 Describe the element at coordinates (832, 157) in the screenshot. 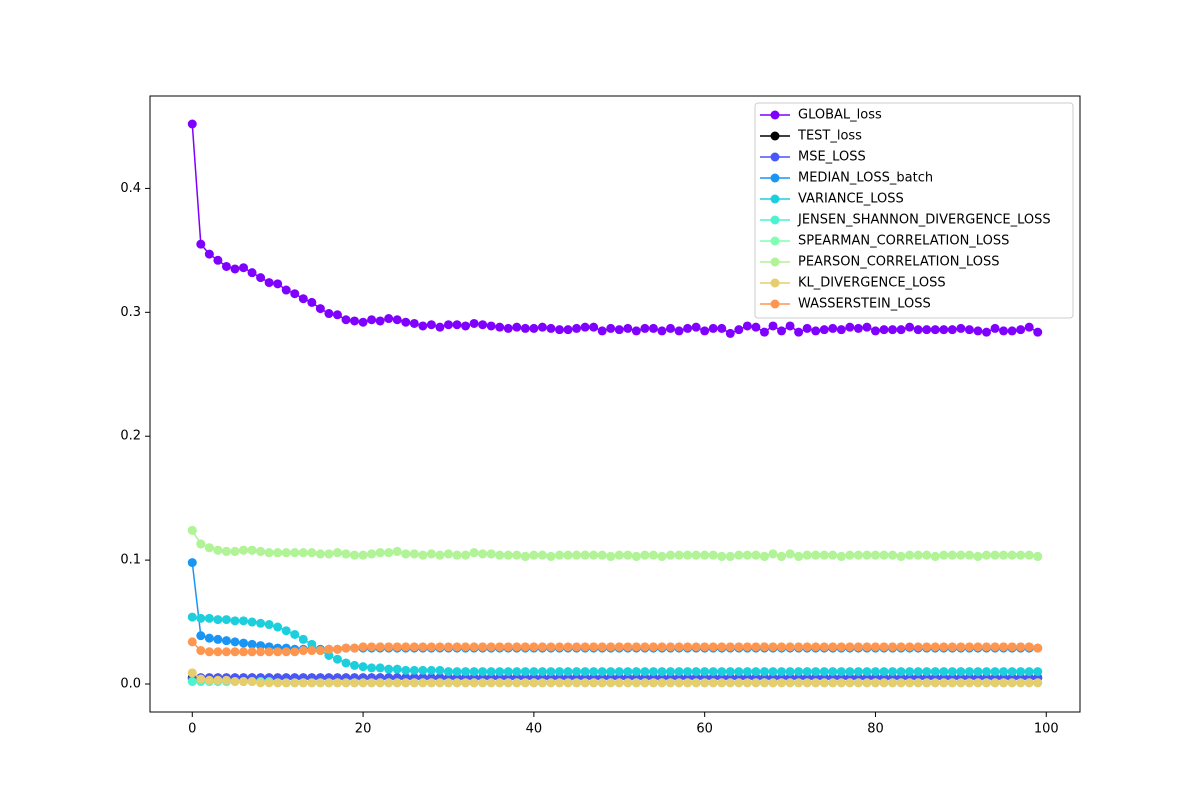

I see `legend-label: MSE_LOSS` at that location.